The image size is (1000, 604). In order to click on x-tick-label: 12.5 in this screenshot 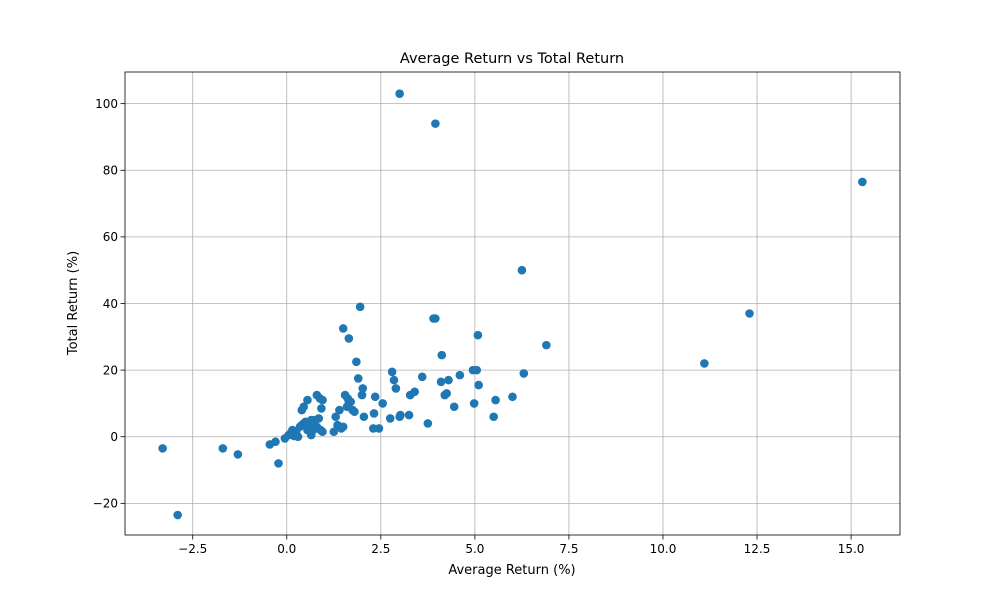, I will do `click(757, 549)`.